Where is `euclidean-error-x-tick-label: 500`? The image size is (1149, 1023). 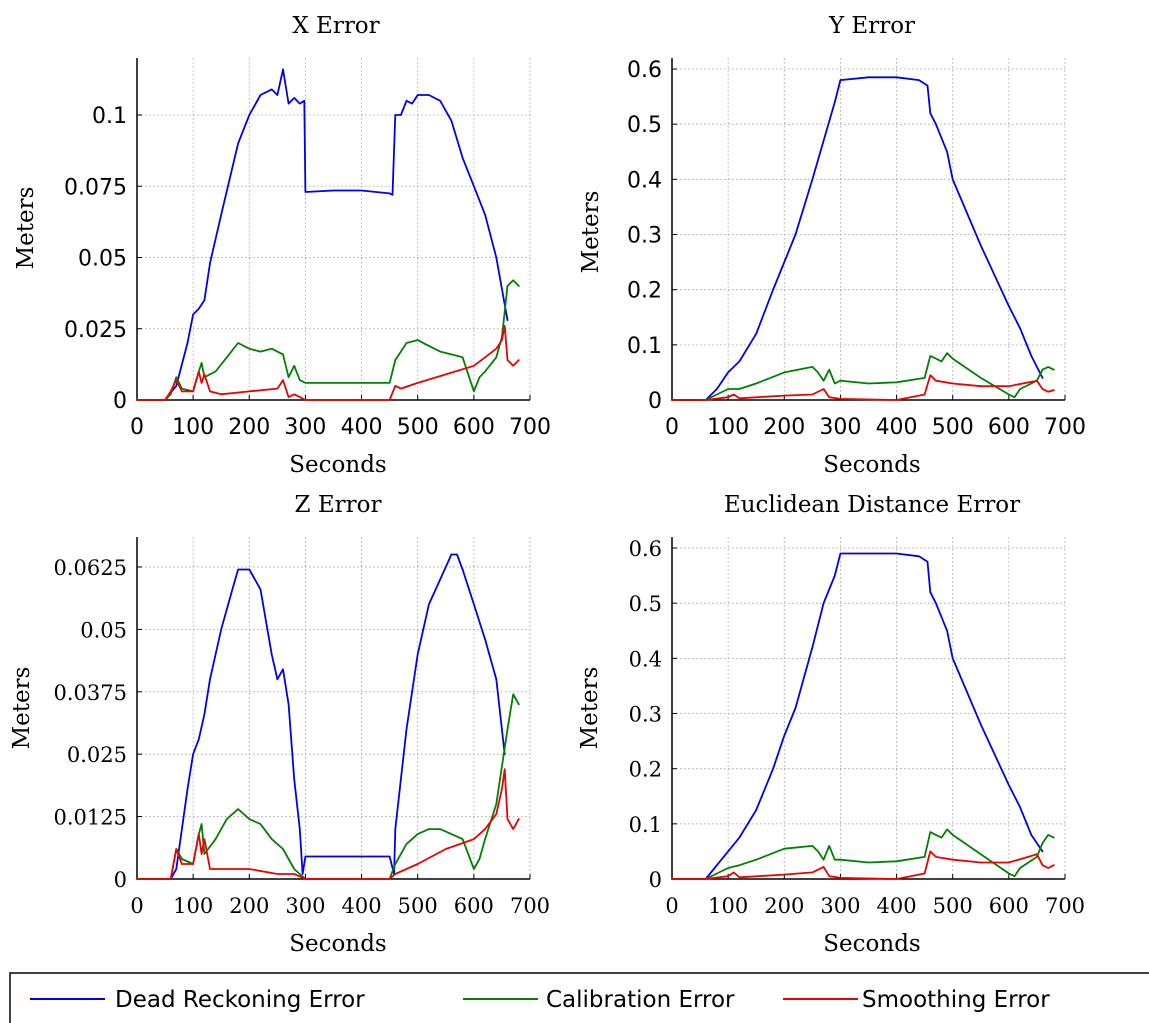
euclidean-error-x-tick-label: 500 is located at coordinates (953, 906).